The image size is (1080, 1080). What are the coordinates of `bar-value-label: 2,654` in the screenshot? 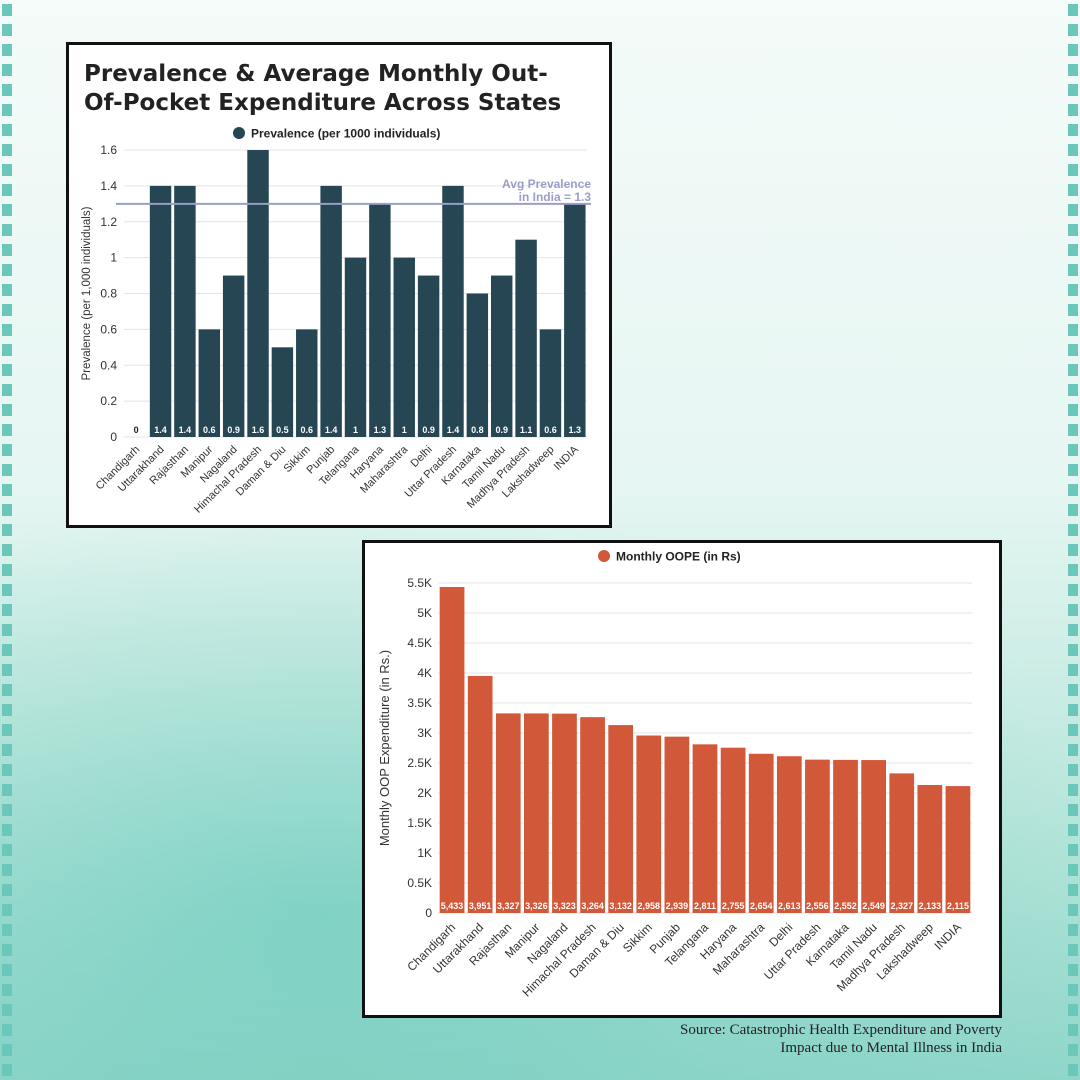 It's located at (761, 906).